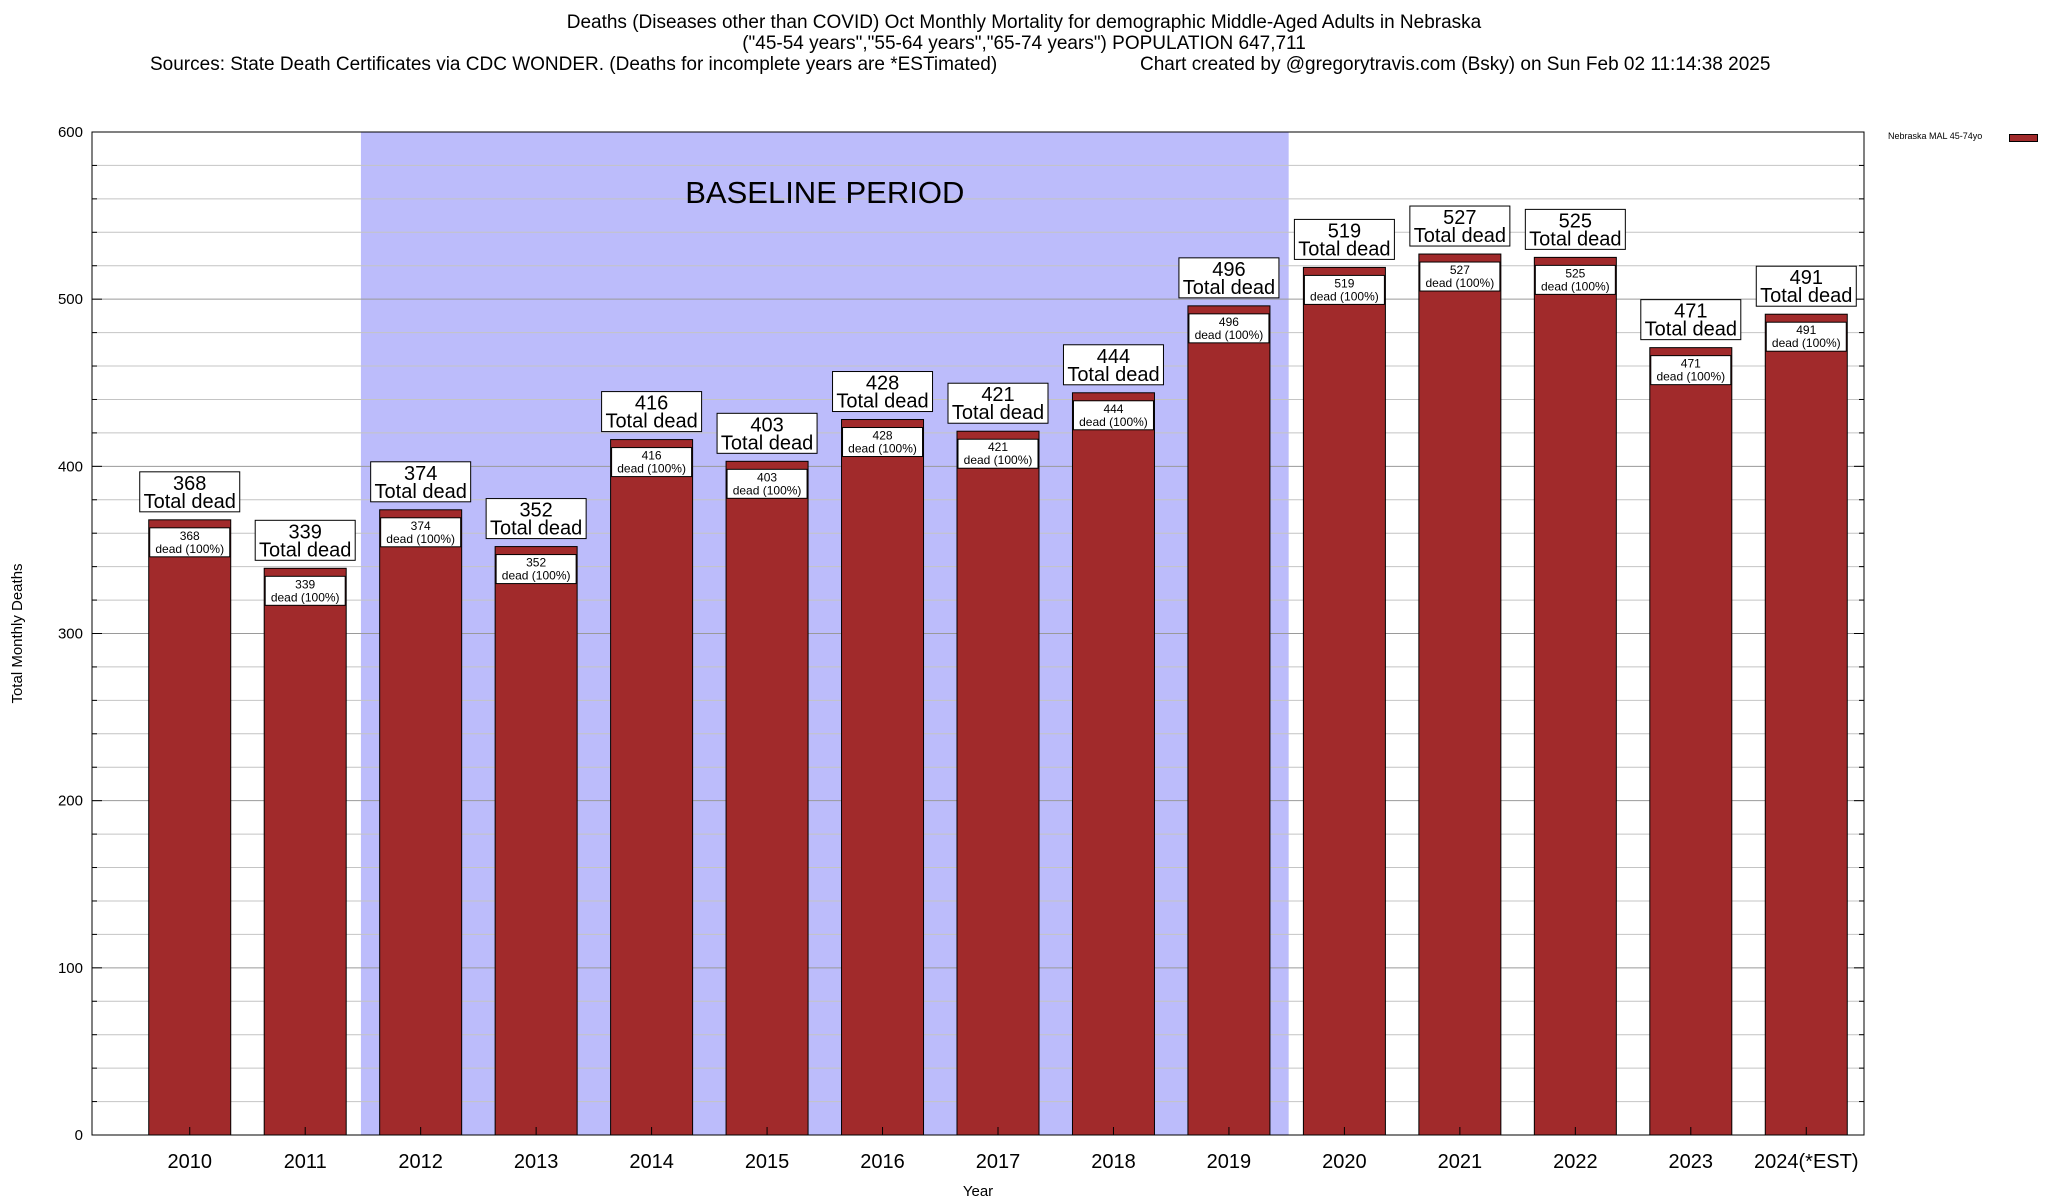  I want to click on bar-inner-value: 471, so click(1691, 364).